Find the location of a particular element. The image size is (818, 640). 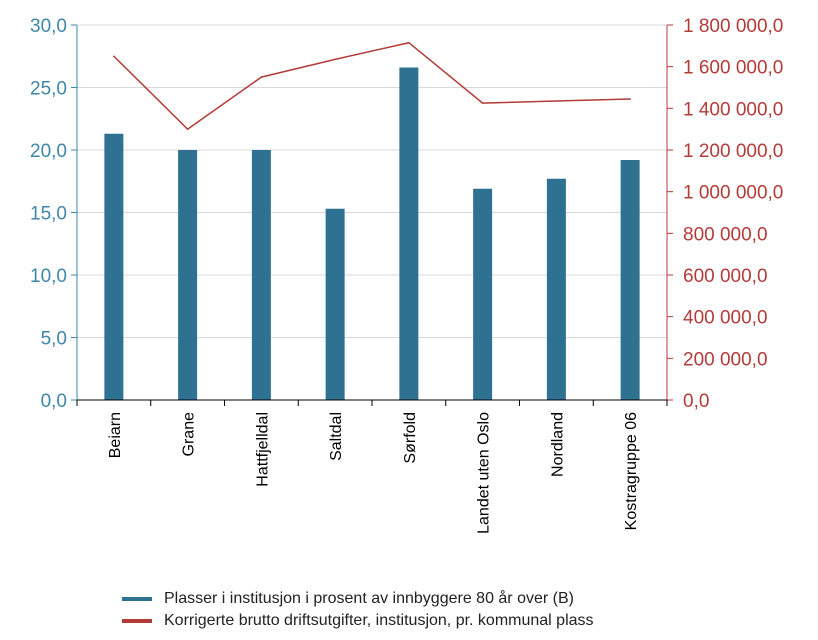

x-tick-label: Nordland is located at coordinates (557, 444).